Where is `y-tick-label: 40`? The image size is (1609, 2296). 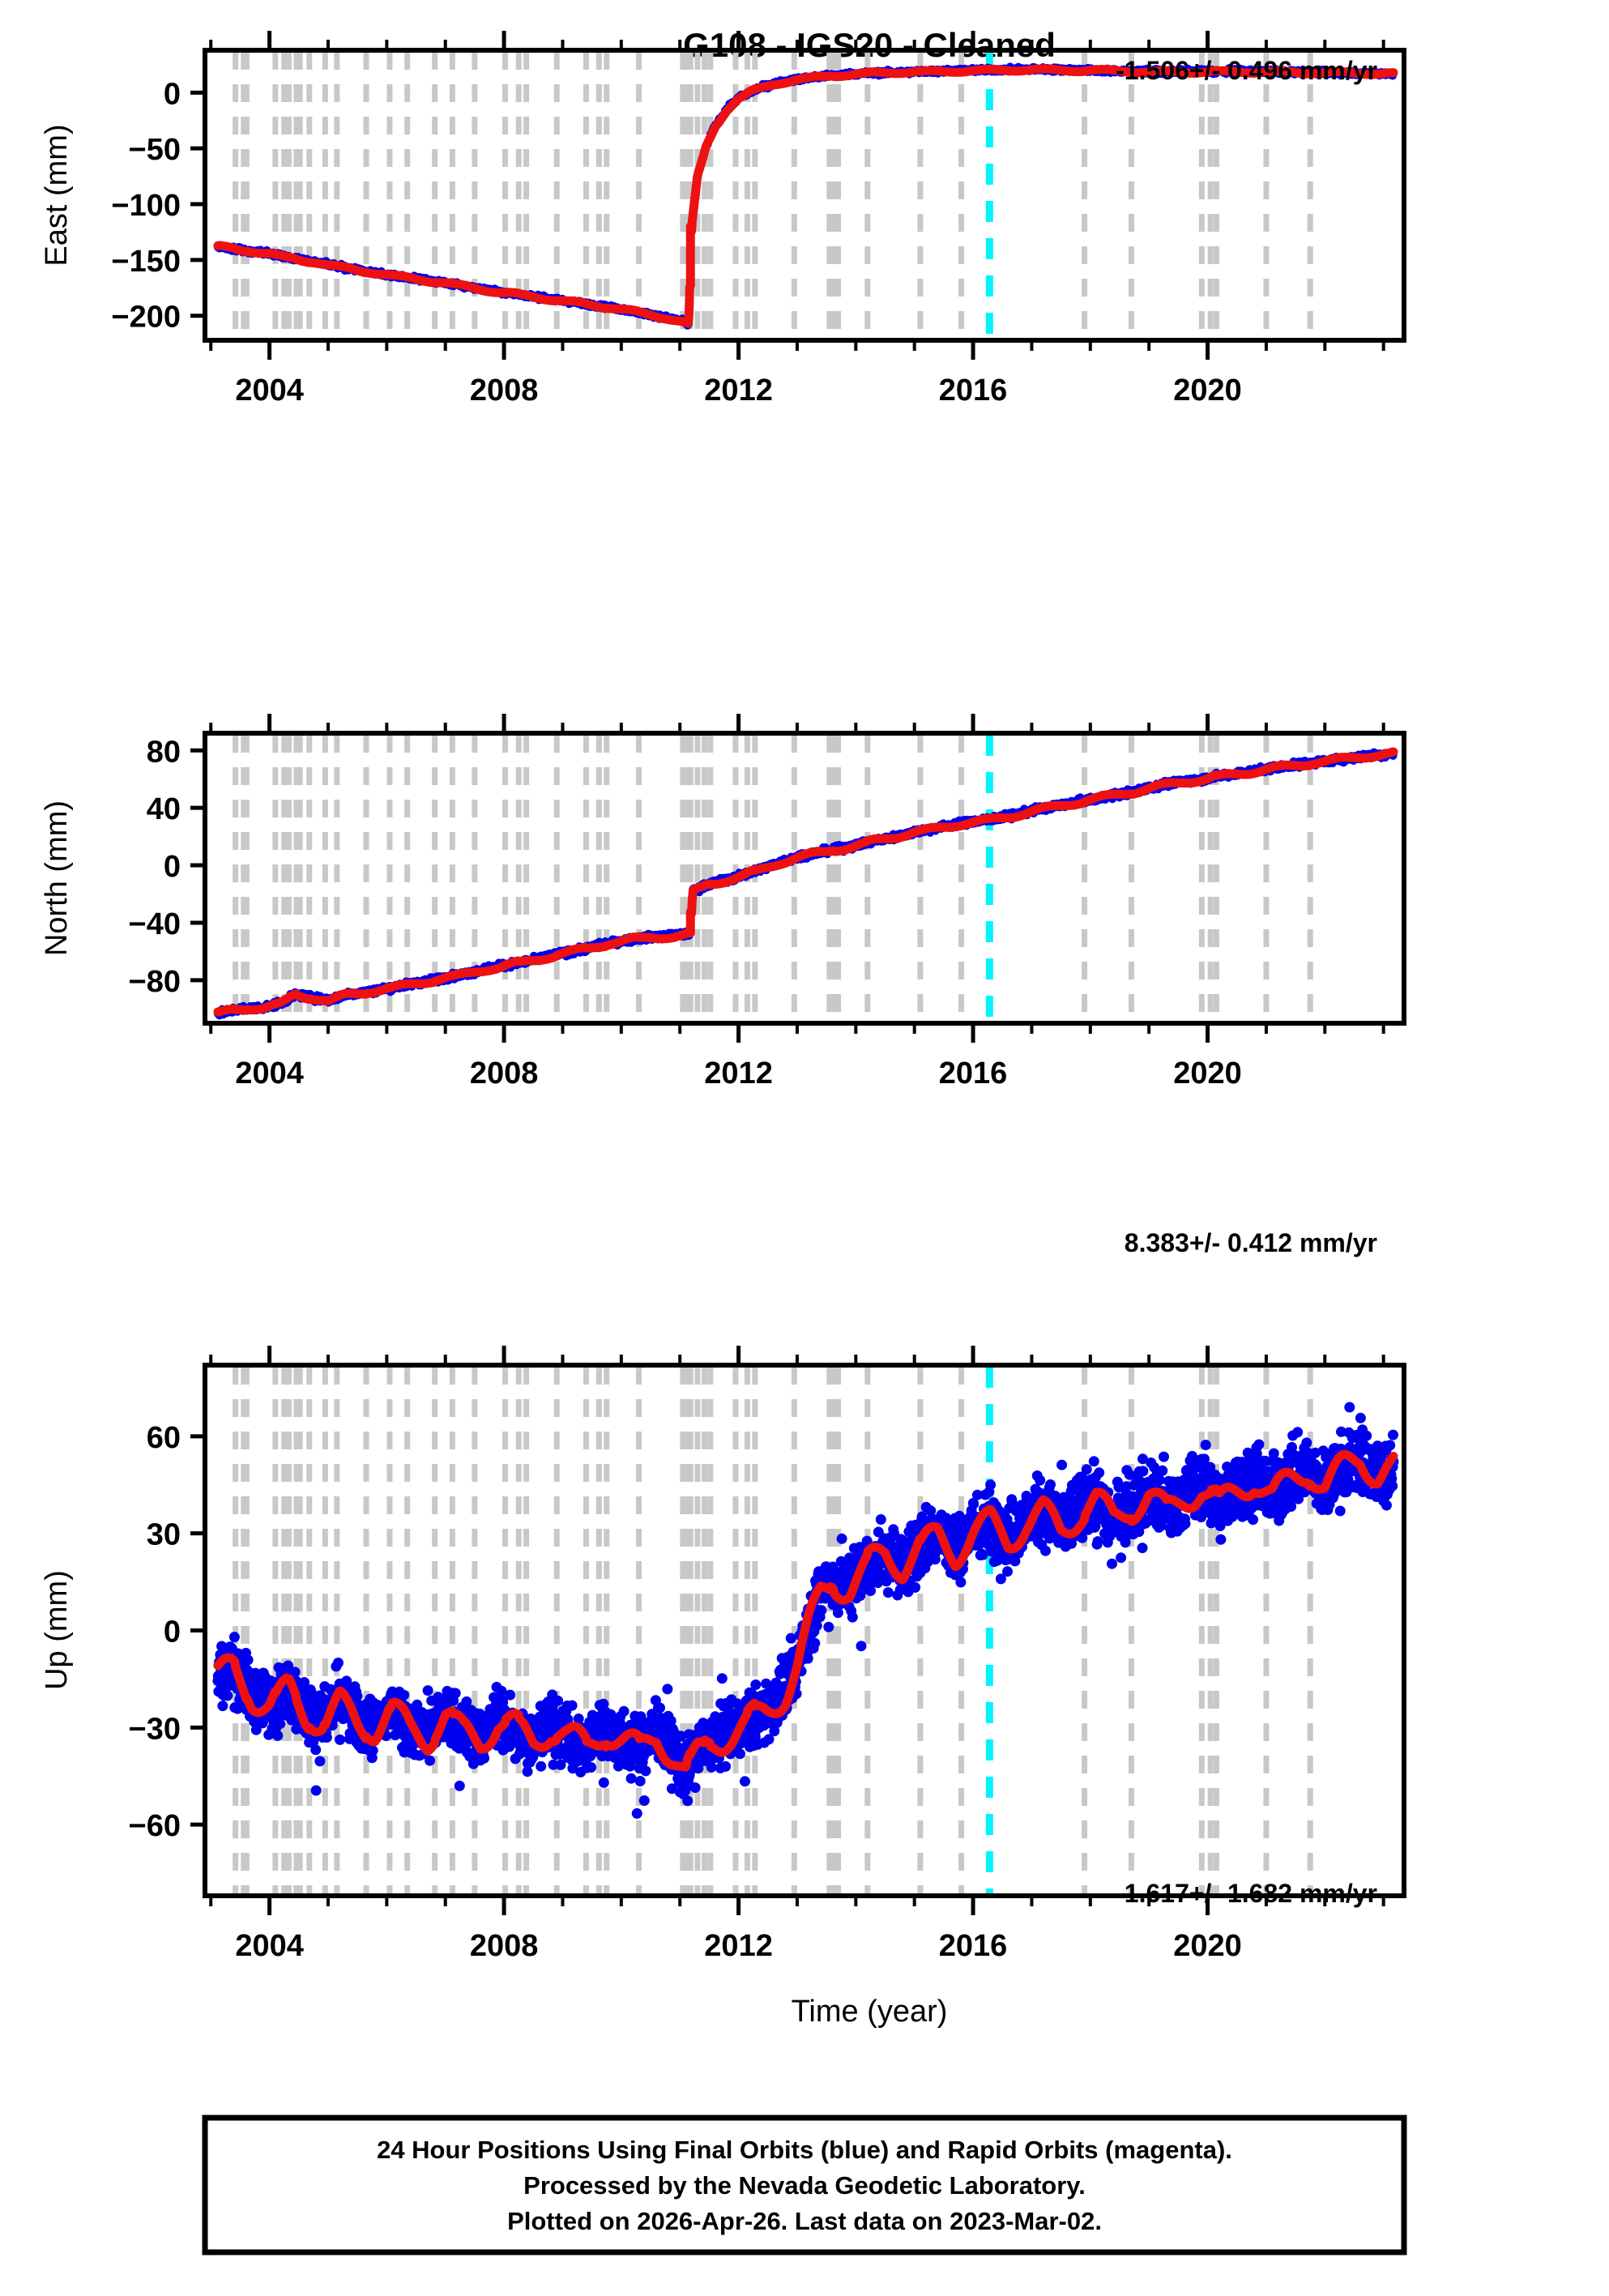 y-tick-label: 40 is located at coordinates (164, 809).